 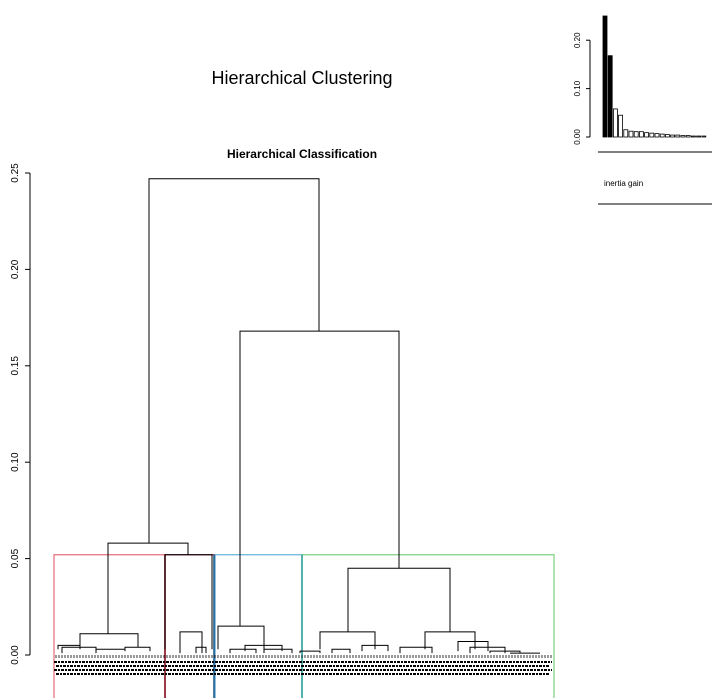 What do you see at coordinates (623, 183) in the screenshot?
I see `inset-xlabel: inertia gain` at bounding box center [623, 183].